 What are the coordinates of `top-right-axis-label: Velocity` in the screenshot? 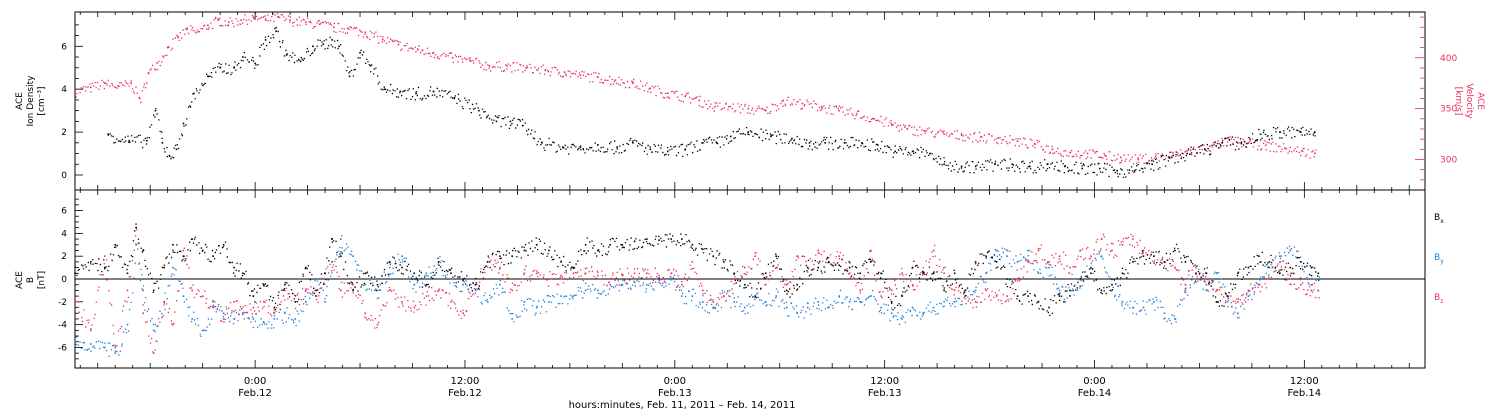 It's located at (1469, 101).